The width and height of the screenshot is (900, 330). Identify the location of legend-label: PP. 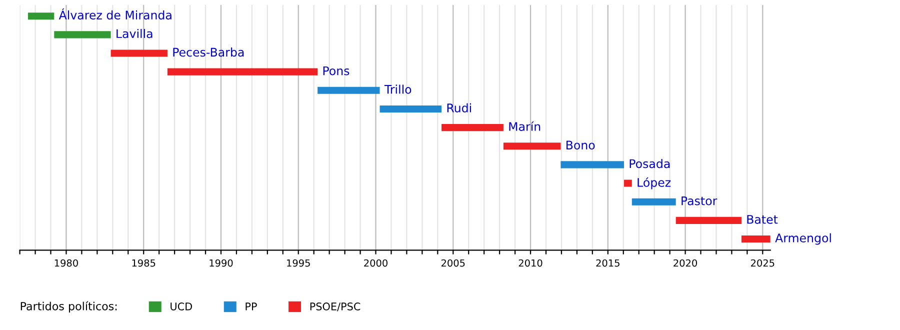
(251, 306).